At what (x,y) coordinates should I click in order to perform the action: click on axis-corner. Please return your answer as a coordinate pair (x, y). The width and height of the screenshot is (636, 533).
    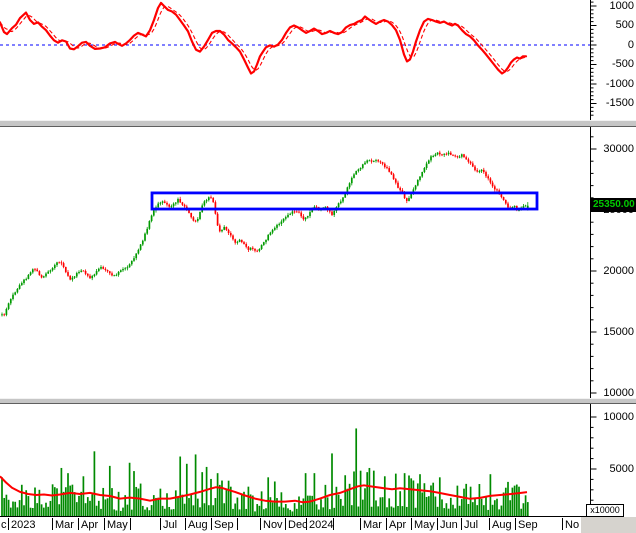
    Looking at the image, I should click on (608, 525).